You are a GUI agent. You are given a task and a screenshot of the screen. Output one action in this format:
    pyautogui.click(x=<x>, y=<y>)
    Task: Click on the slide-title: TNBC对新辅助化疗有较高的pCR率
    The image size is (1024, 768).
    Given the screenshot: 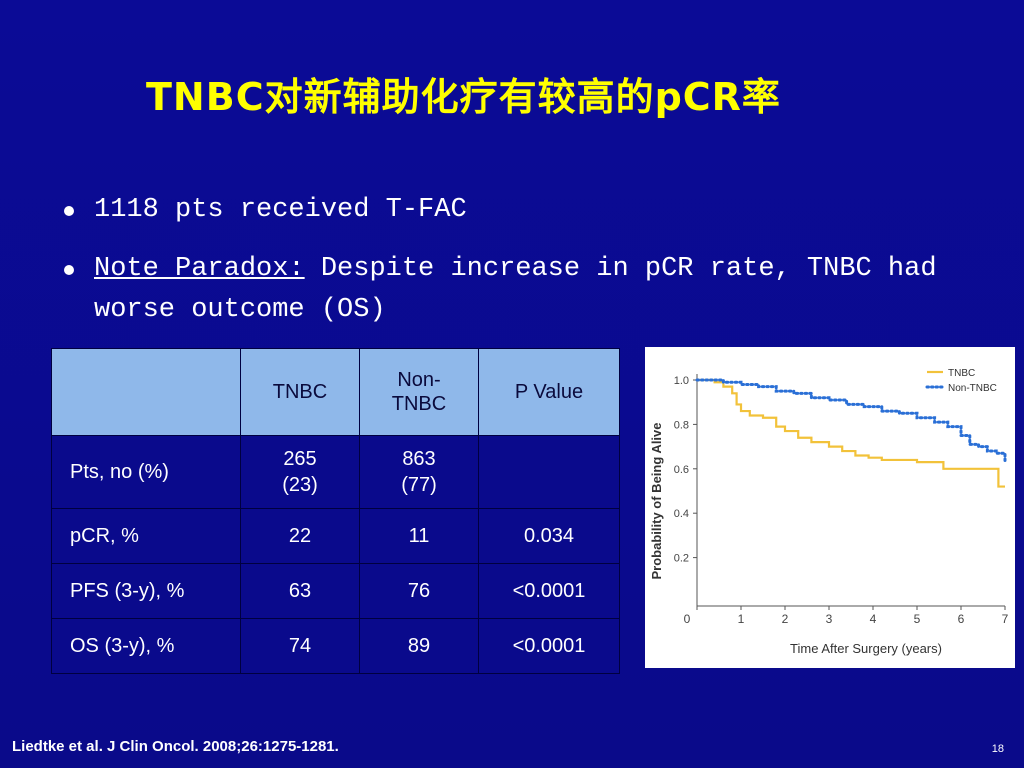 What is the action you would take?
    pyautogui.click(x=463, y=97)
    